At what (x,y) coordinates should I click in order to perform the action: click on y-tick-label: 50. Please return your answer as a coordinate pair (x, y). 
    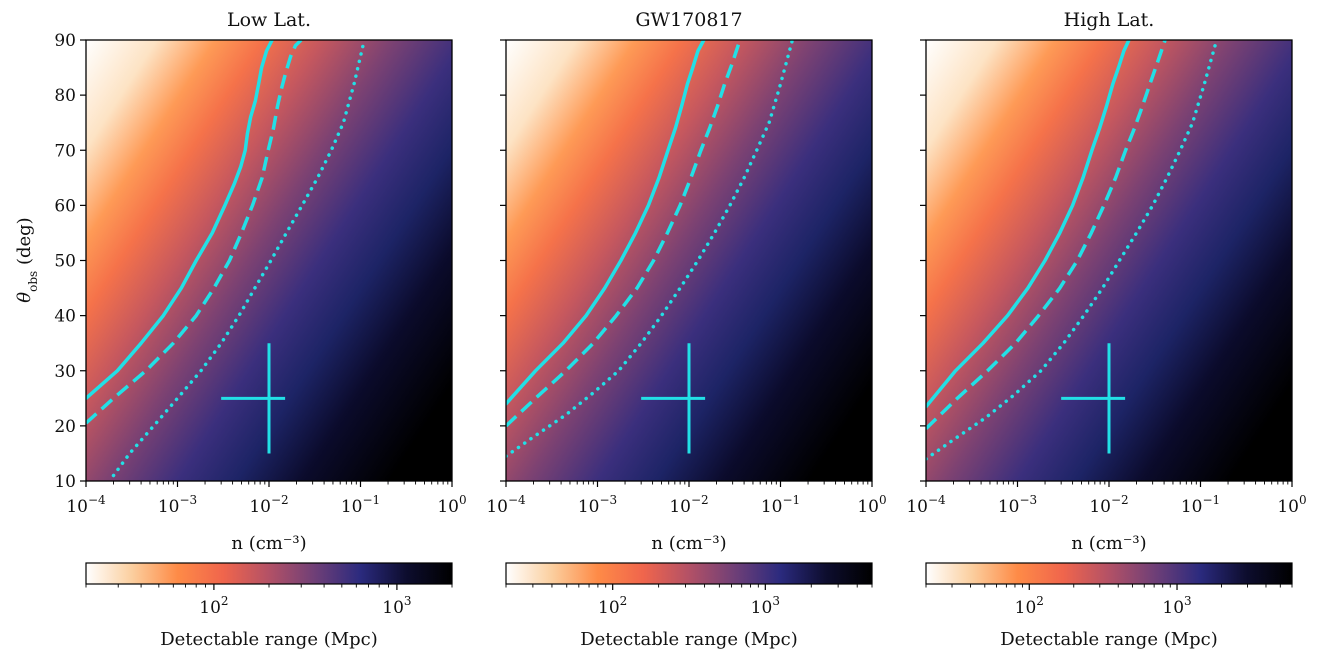
    Looking at the image, I should click on (65, 262).